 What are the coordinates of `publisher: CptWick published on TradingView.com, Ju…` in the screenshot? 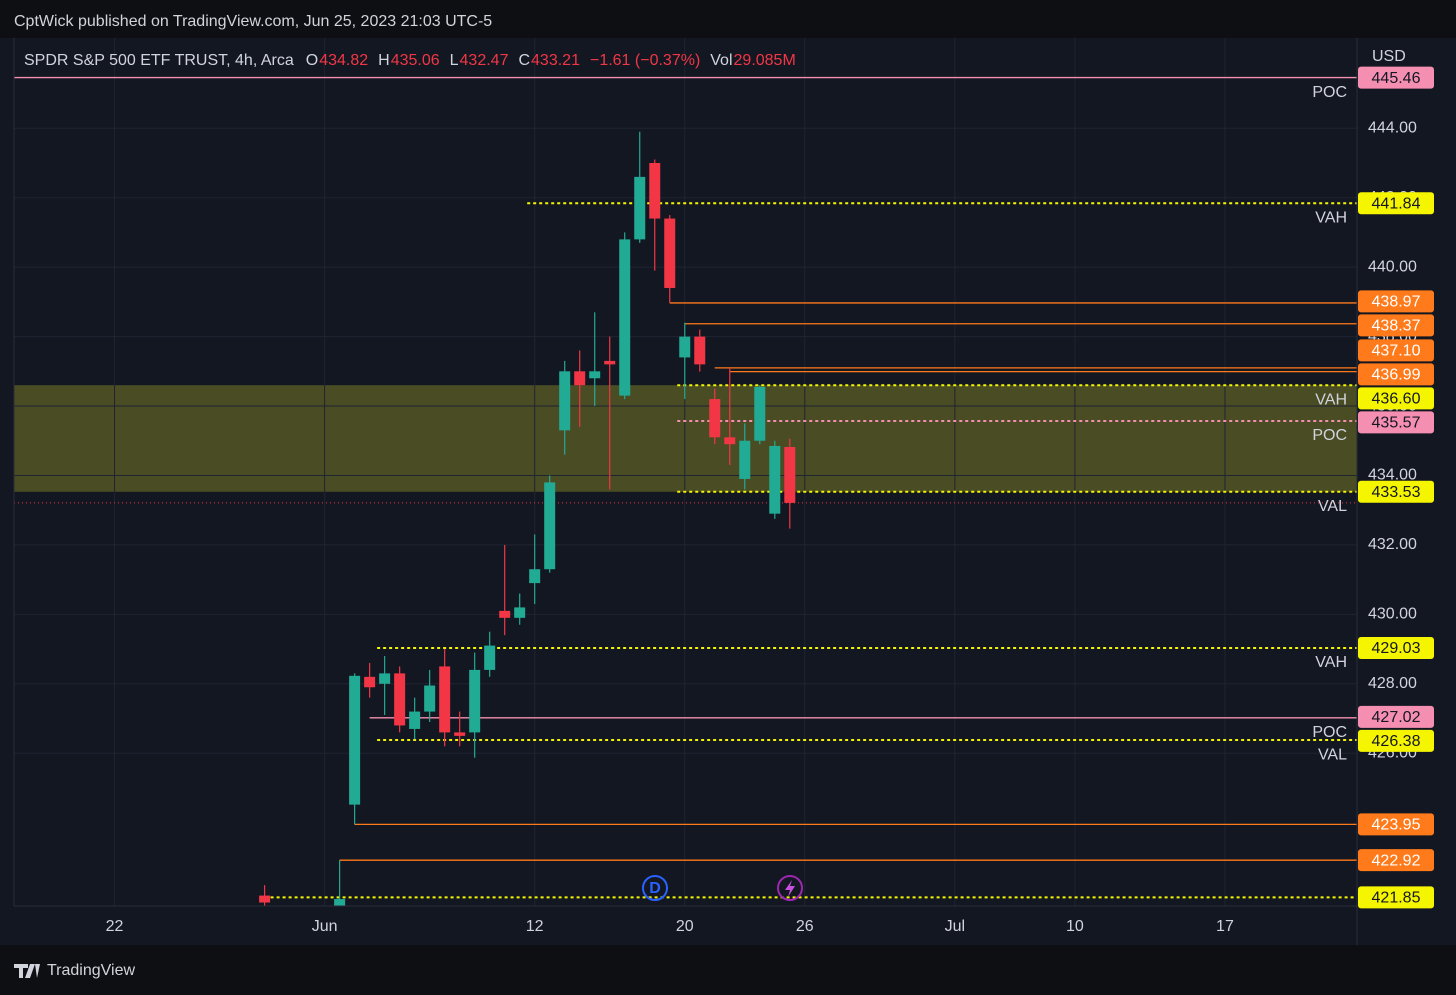 It's located at (253, 21).